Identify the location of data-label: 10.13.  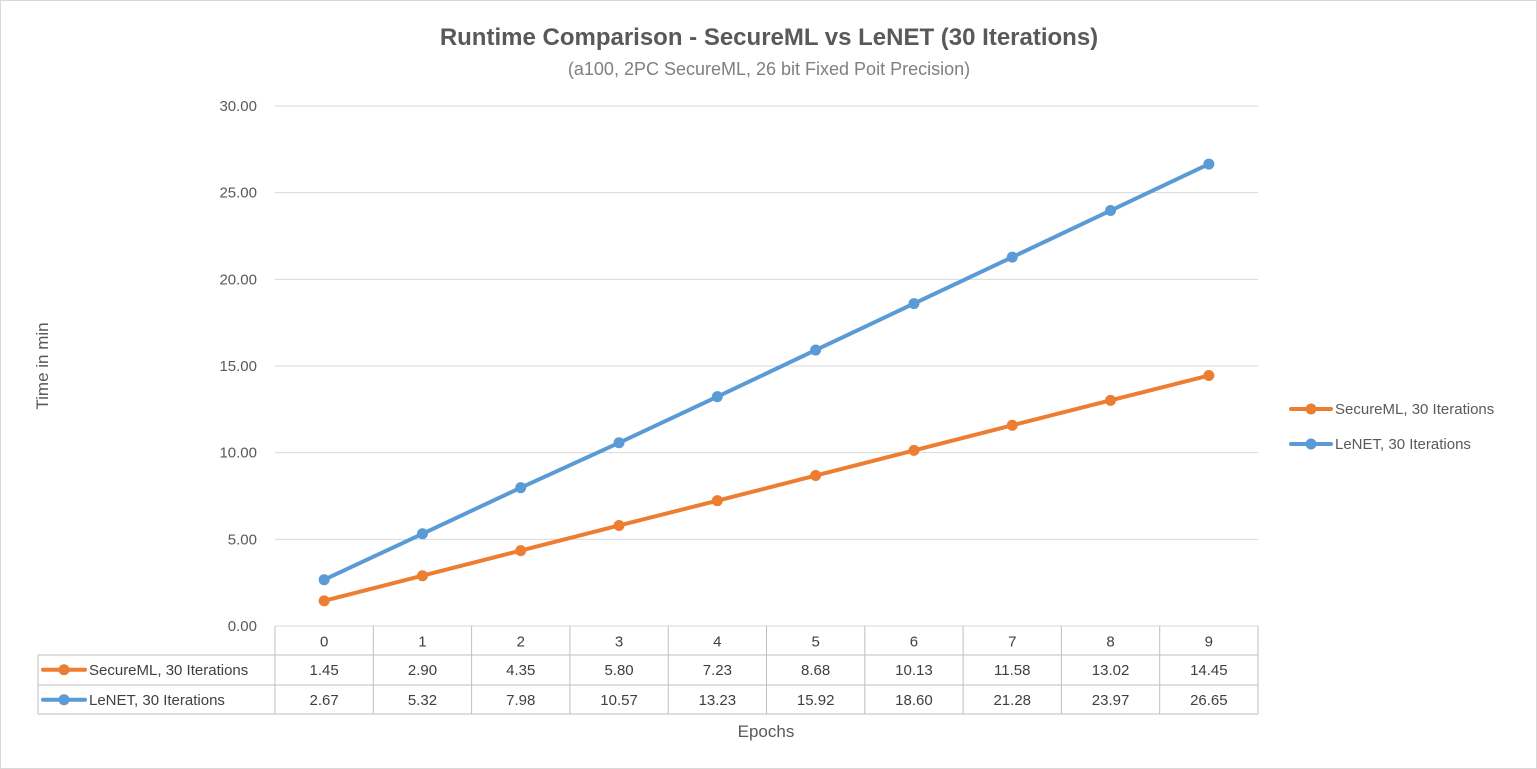
(914, 670).